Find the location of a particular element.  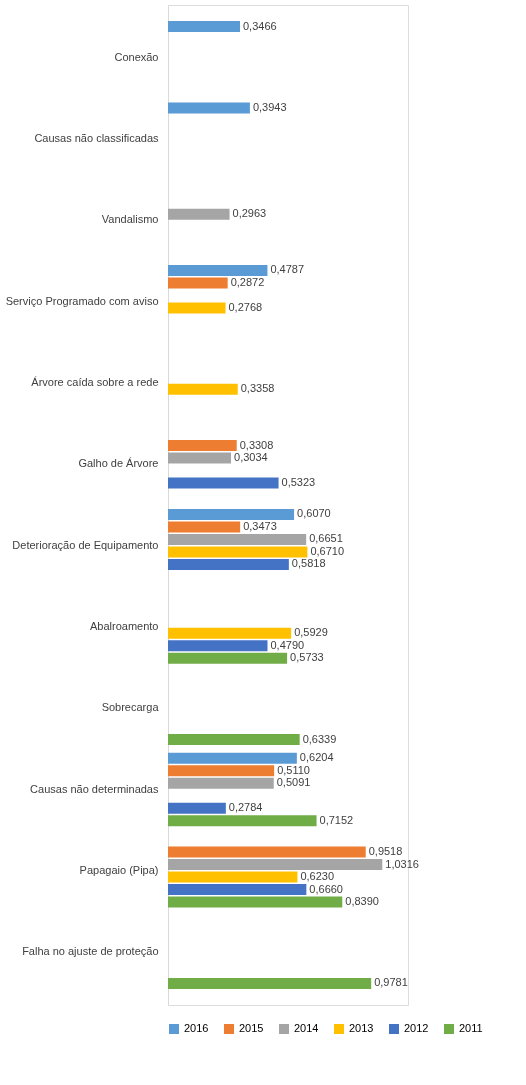

y-tick-label: Vandalismo is located at coordinates (130, 219).